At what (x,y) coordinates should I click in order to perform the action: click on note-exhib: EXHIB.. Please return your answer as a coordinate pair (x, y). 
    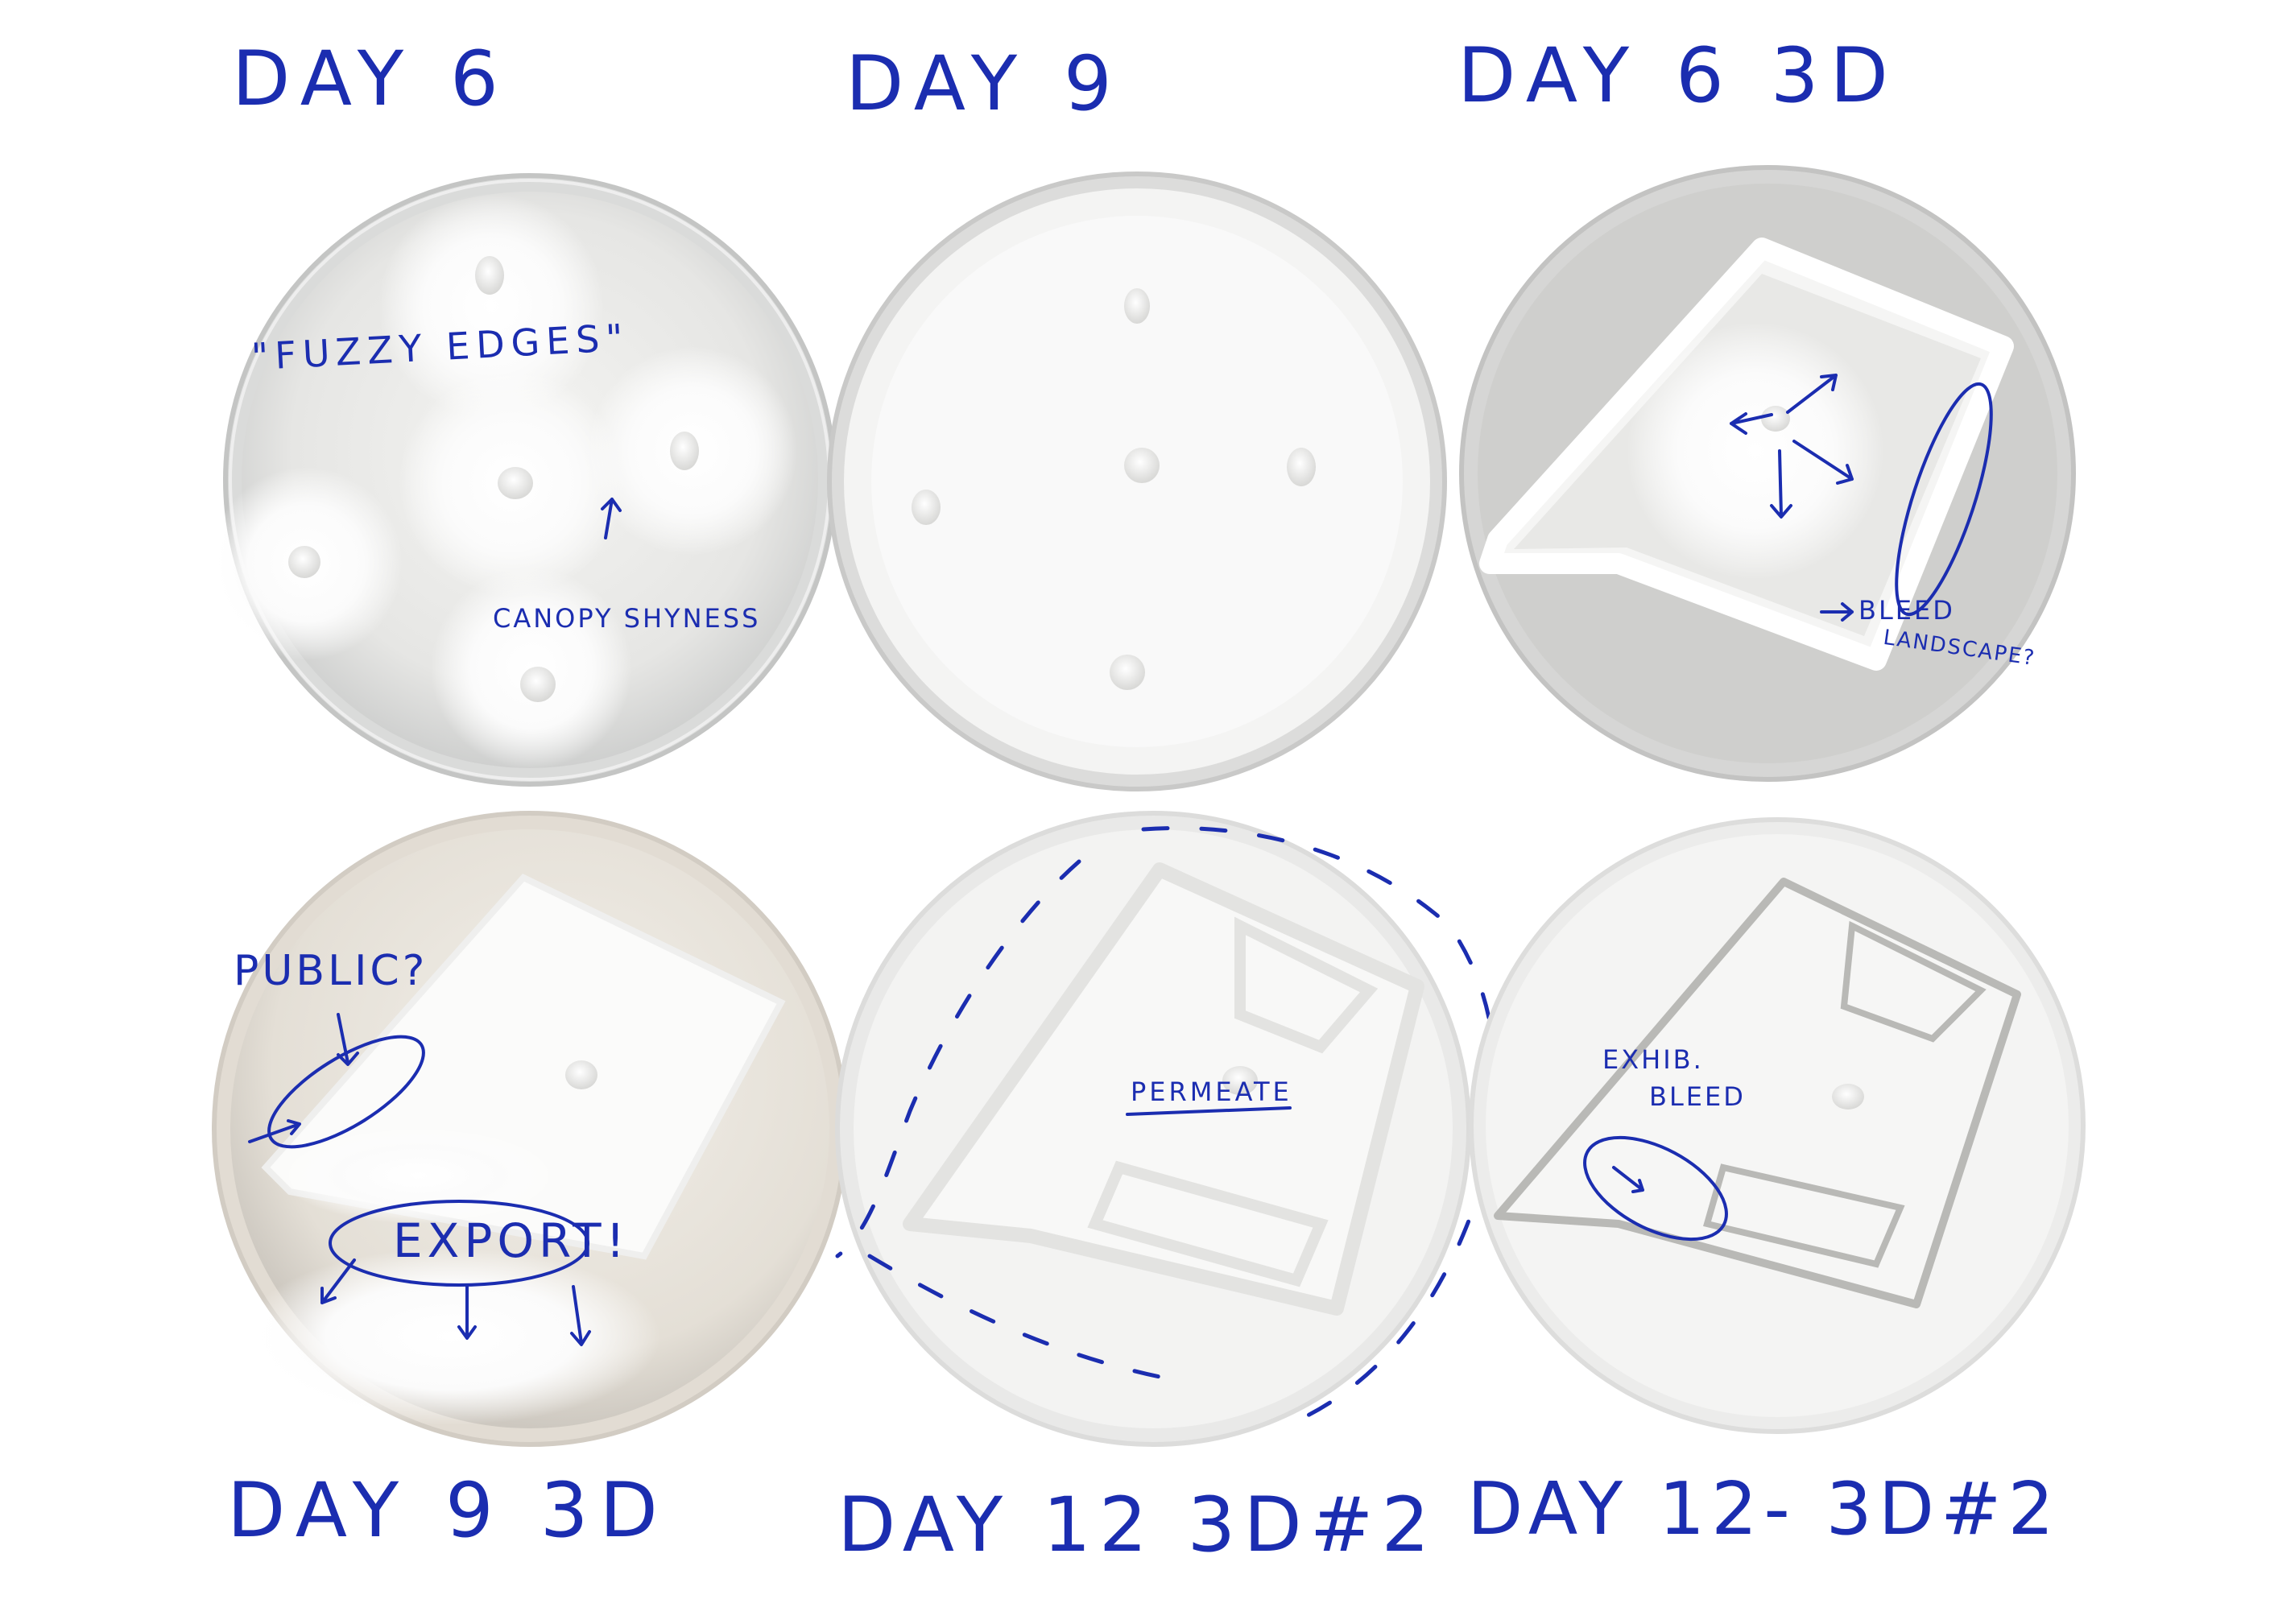
    Looking at the image, I should click on (1653, 1059).